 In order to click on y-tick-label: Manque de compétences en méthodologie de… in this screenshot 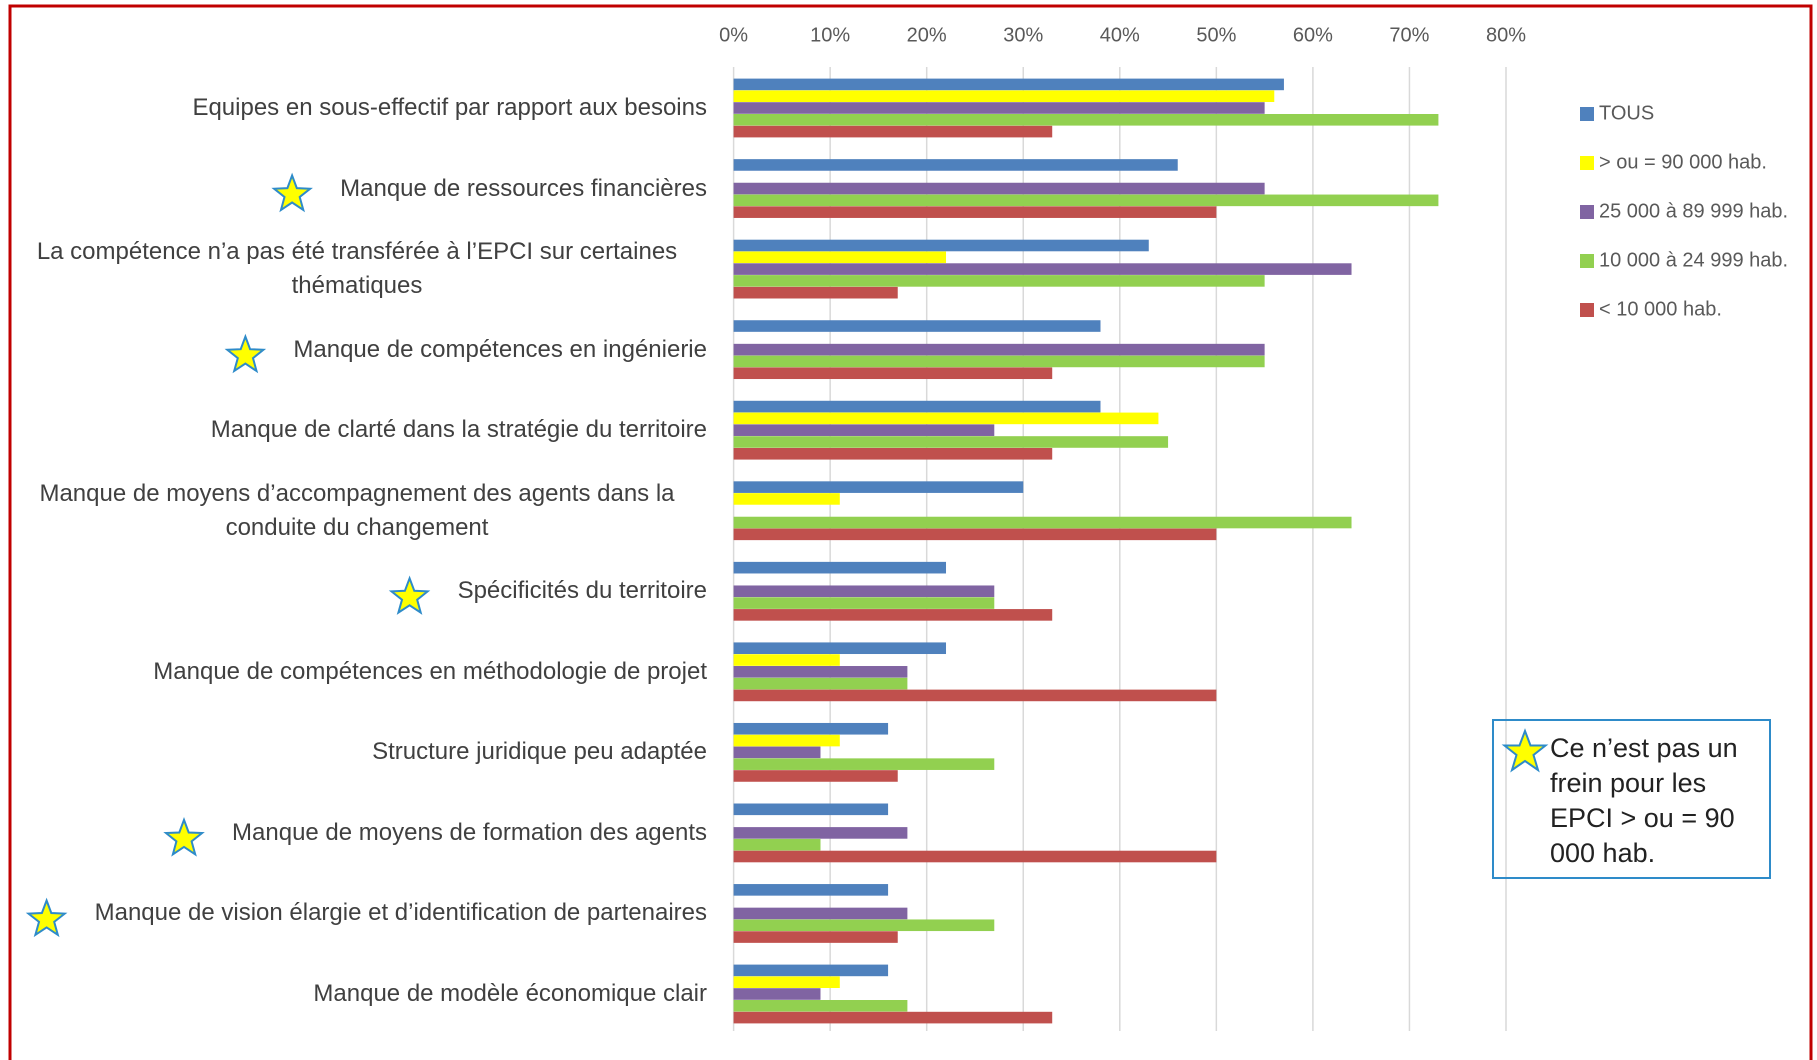, I will do `click(430, 672)`.